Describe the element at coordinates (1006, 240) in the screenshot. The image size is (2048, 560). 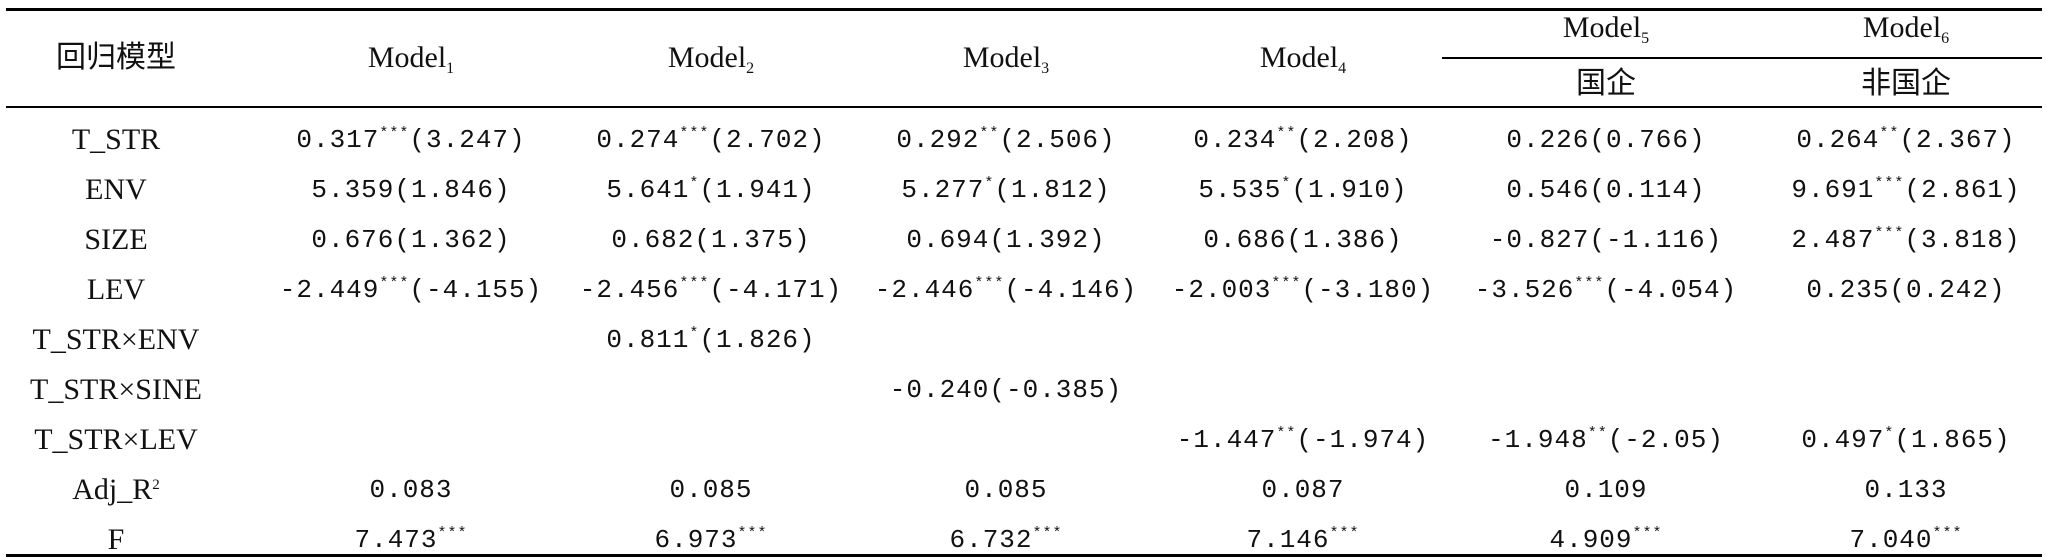
I see `table-cell: 0.694(1.392)` at that location.